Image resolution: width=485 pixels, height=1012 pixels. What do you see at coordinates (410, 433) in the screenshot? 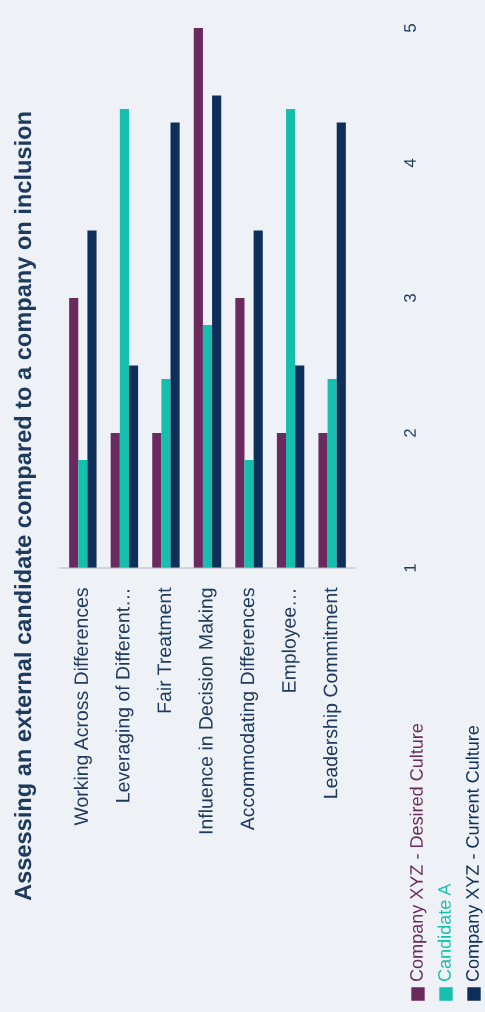
I see `y-tick-label: 2` at bounding box center [410, 433].